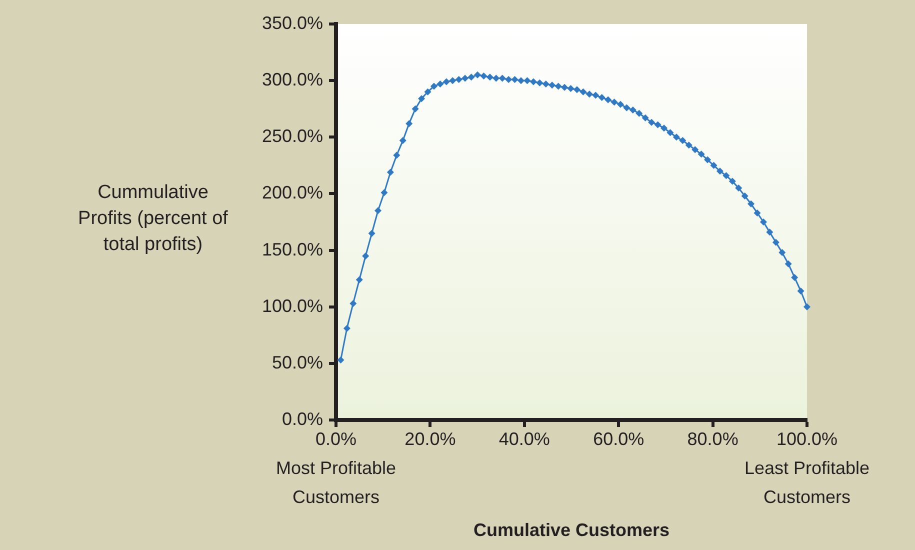 The image size is (915, 550). I want to click on text: Most Profitable Customers, so click(336, 482).